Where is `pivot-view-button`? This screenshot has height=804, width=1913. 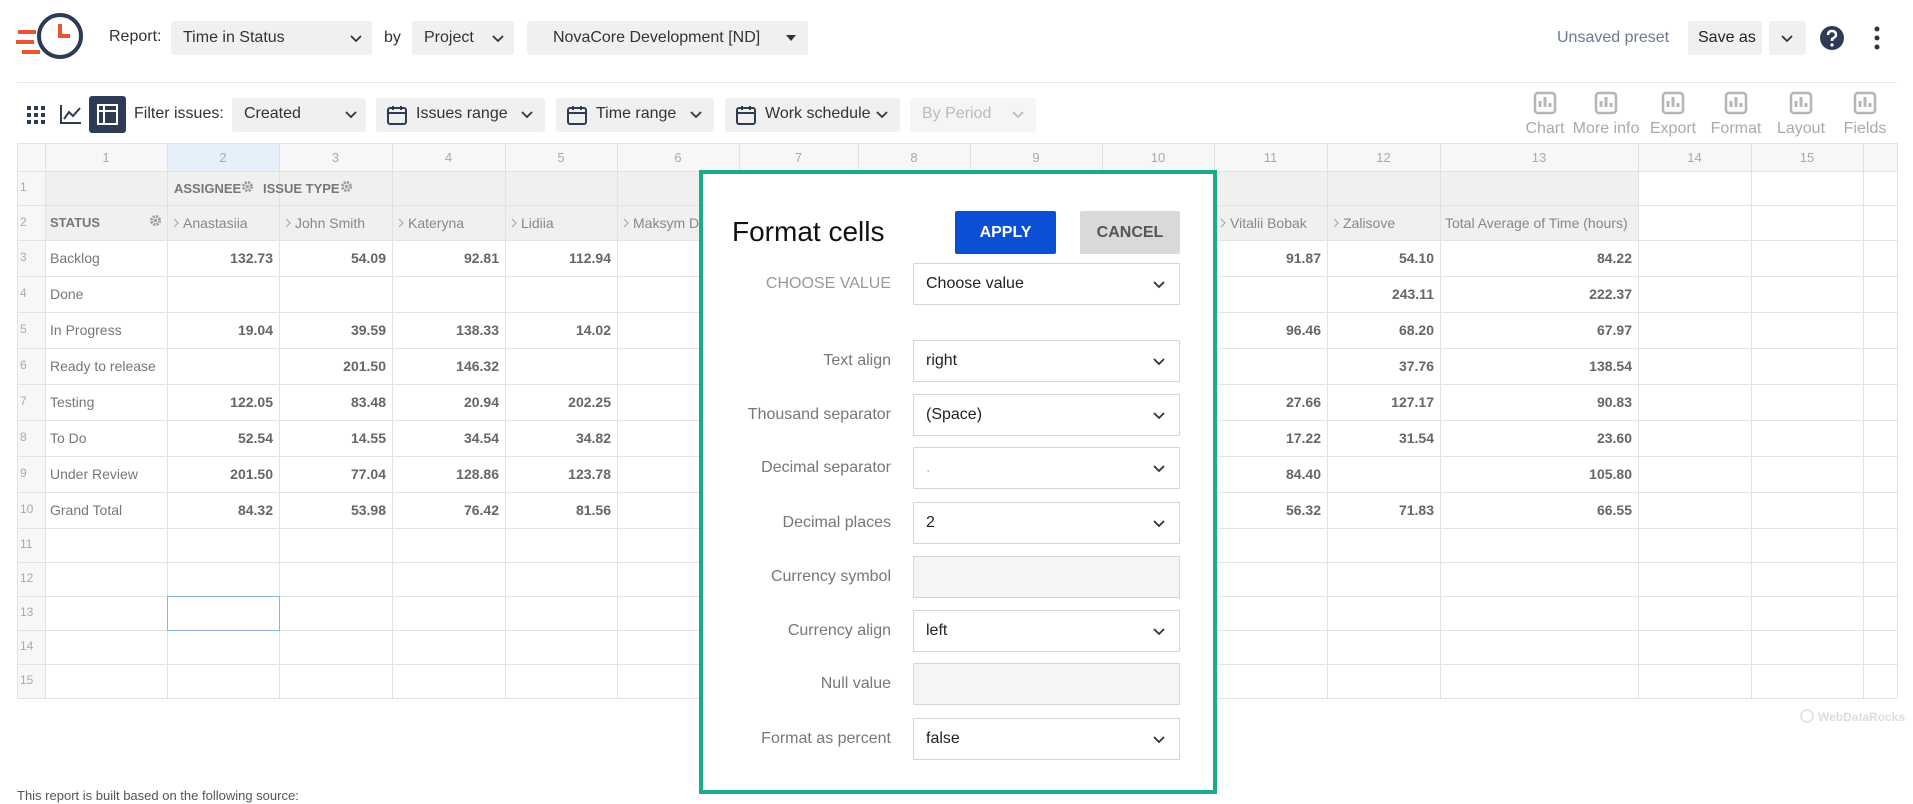 pivot-view-button is located at coordinates (107, 114).